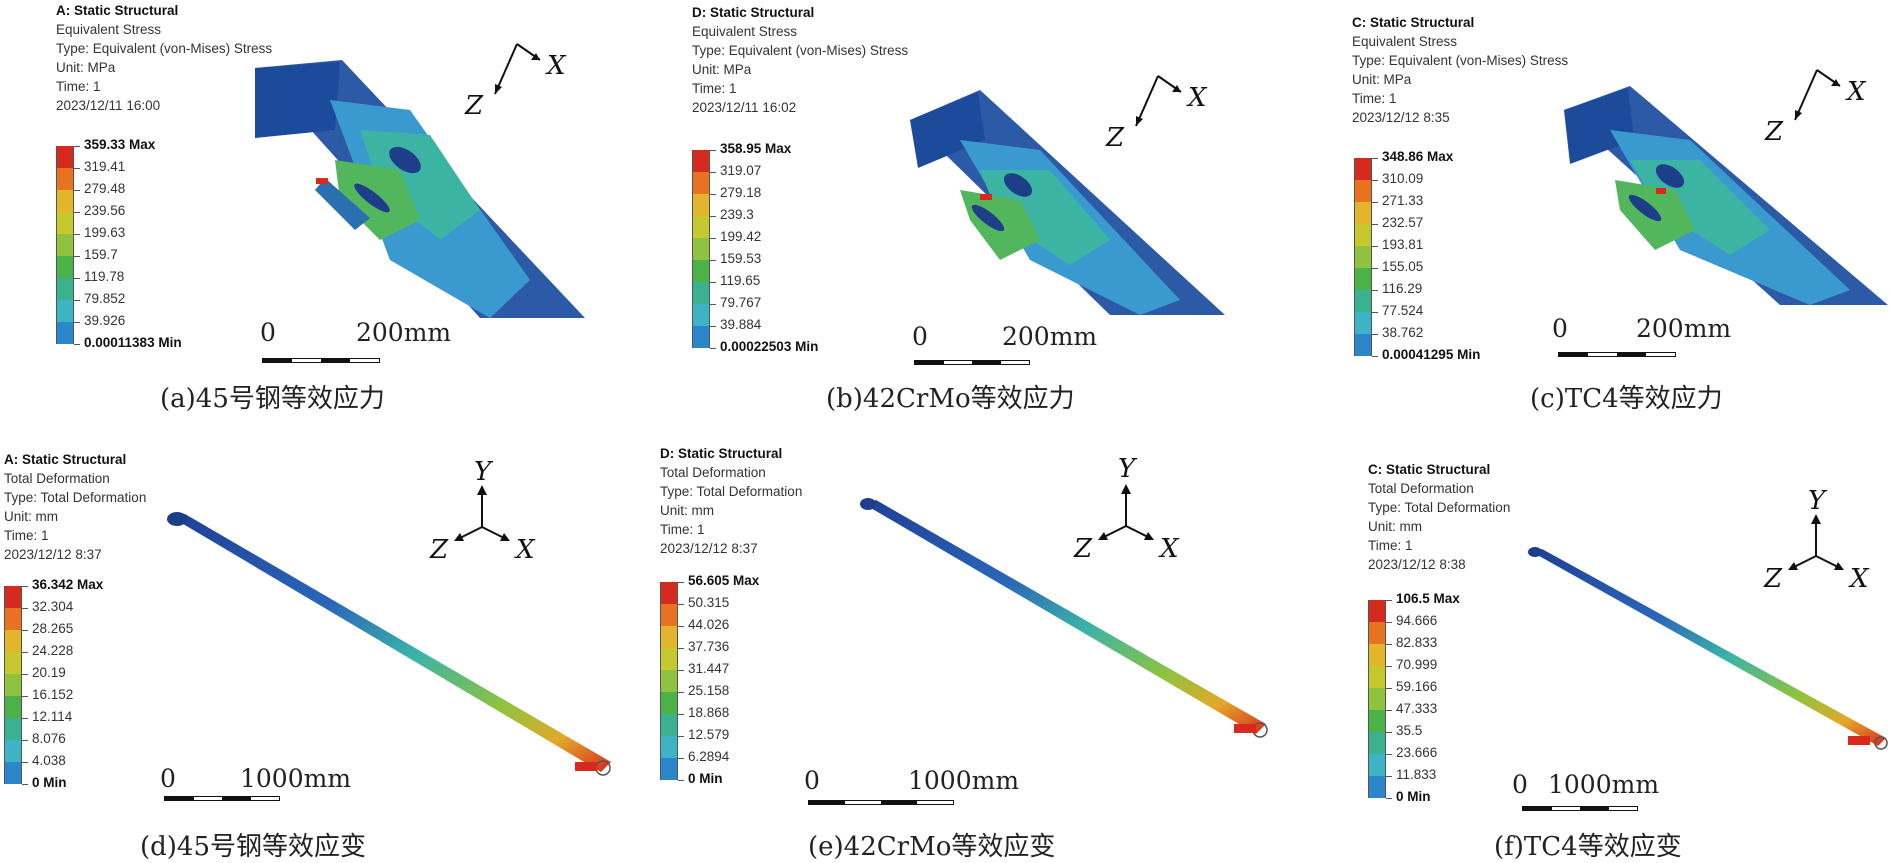  What do you see at coordinates (769, 346) in the screenshot?
I see `legend-min-label: 0.00022503 Min` at bounding box center [769, 346].